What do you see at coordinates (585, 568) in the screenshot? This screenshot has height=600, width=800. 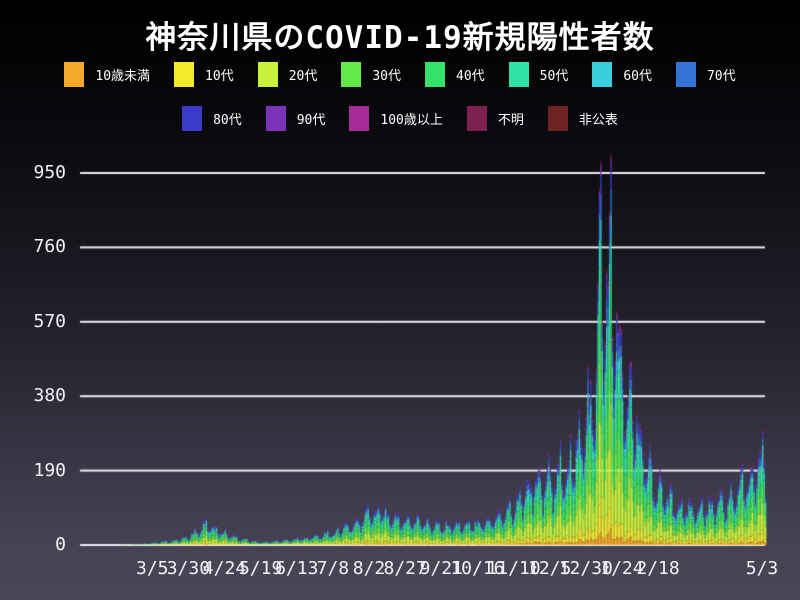 I see `x-tick-label: 12/30` at bounding box center [585, 568].